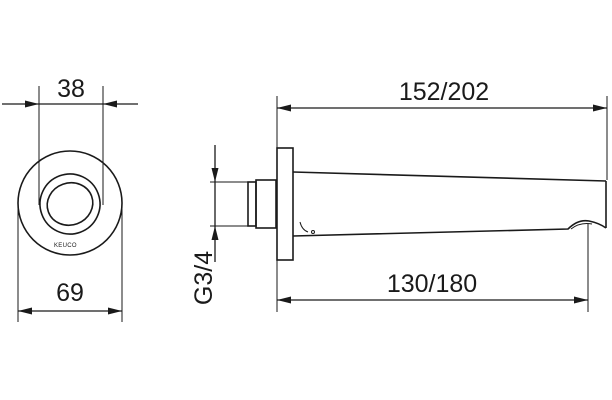 The image size is (612, 400). I want to click on set-screw, so click(313, 232).